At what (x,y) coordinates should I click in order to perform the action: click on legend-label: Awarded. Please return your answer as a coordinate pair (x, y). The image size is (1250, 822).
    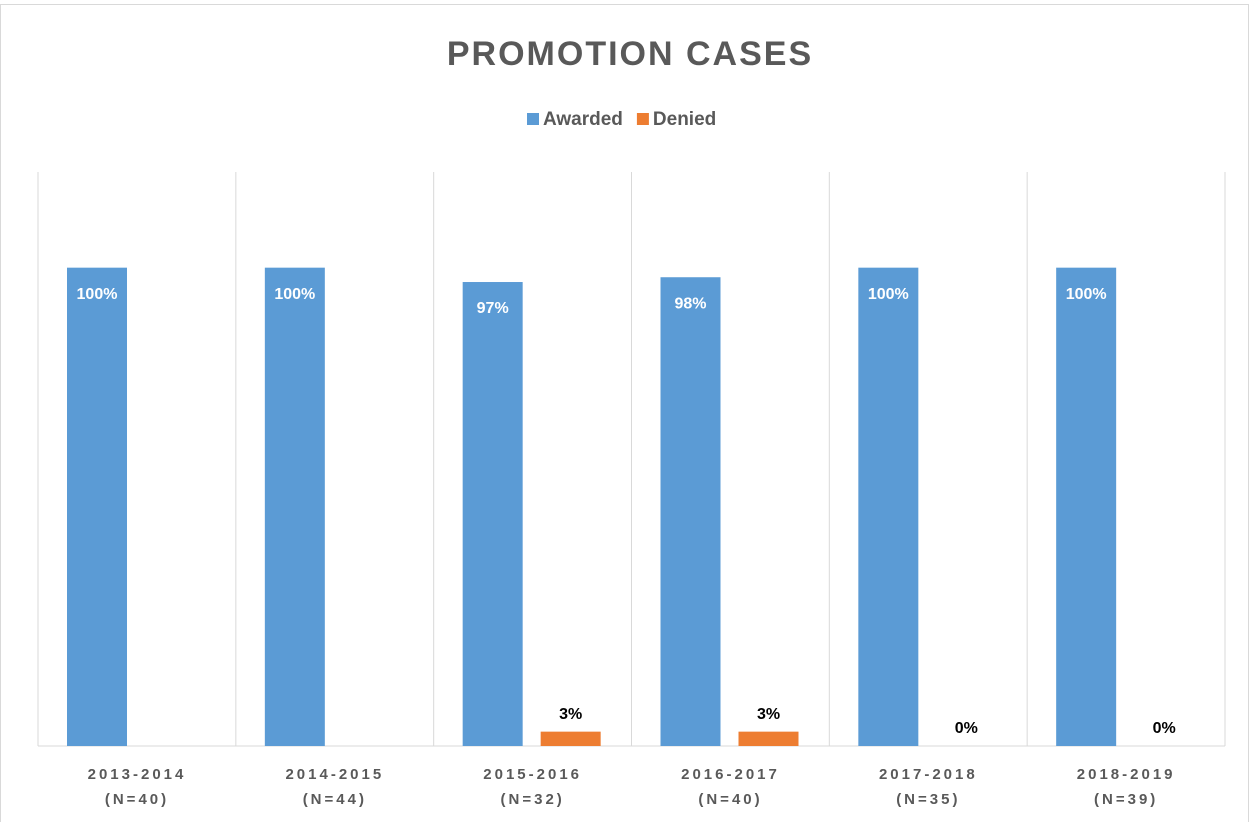
    Looking at the image, I should click on (583, 119).